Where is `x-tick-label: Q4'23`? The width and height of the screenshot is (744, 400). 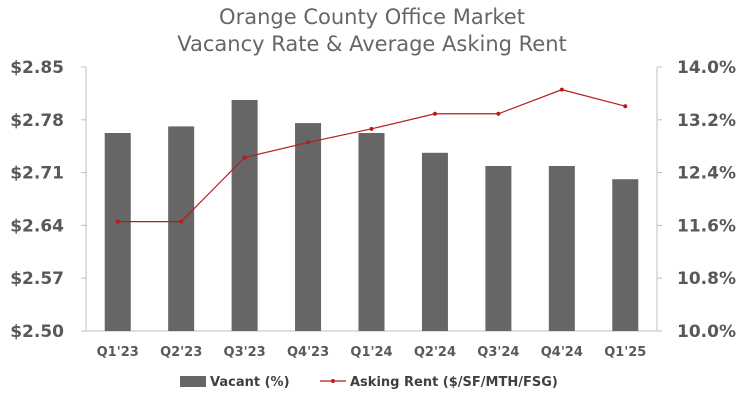
x-tick-label: Q4'23 is located at coordinates (308, 352).